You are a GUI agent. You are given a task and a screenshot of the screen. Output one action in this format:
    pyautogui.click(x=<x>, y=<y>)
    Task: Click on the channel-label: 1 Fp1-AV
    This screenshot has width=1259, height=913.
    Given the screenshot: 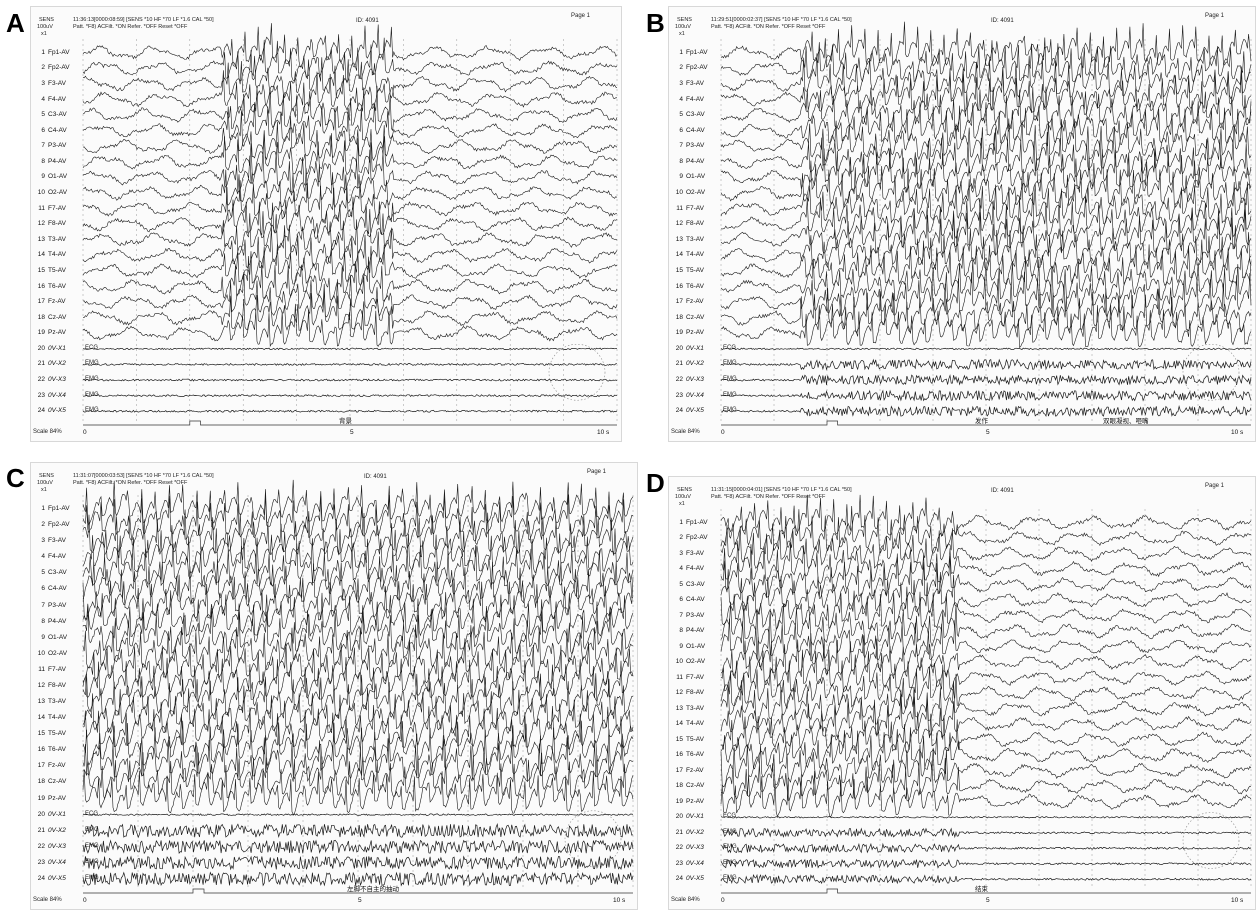 What is the action you would take?
    pyautogui.click(x=51, y=52)
    